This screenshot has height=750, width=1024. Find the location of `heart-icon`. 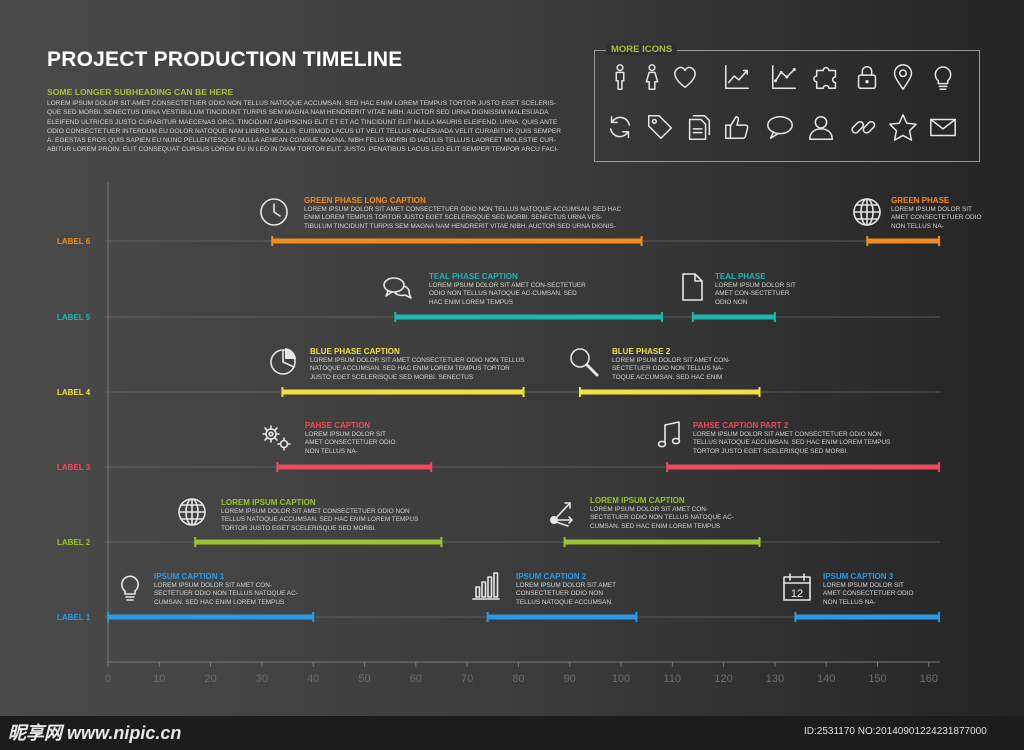

heart-icon is located at coordinates (685, 77).